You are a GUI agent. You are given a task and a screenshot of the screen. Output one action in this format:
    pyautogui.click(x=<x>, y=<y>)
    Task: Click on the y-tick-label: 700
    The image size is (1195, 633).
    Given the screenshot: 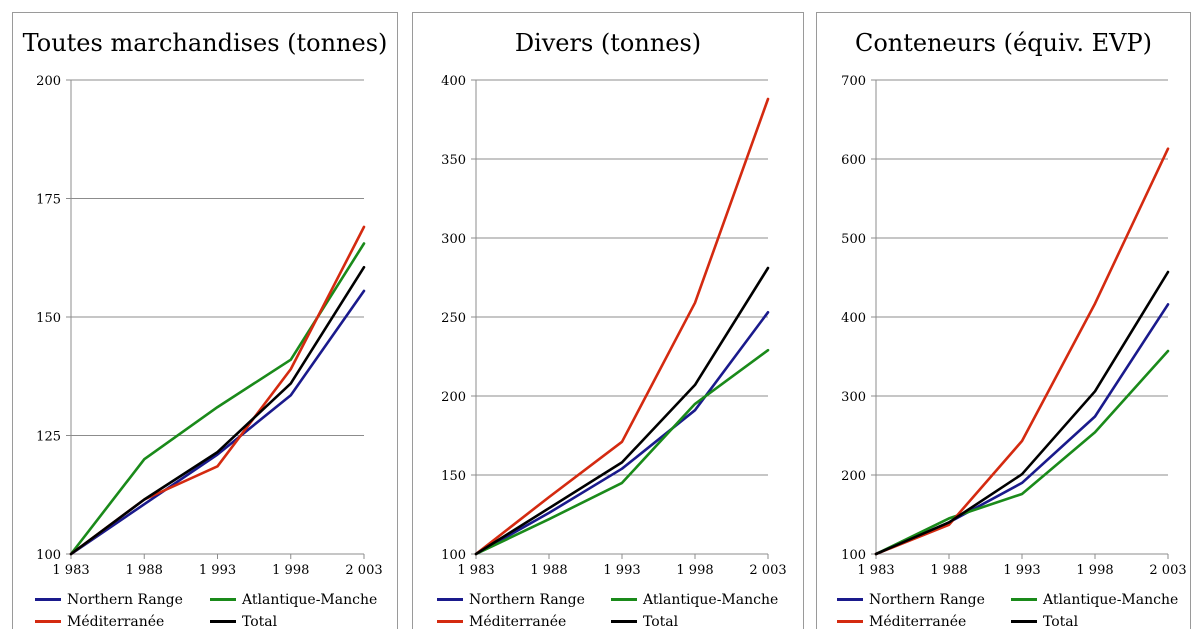 What is the action you would take?
    pyautogui.click(x=853, y=81)
    